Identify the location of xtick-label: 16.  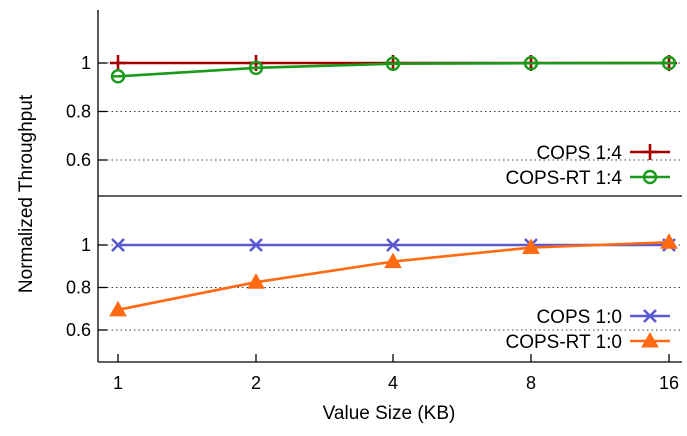
(669, 383).